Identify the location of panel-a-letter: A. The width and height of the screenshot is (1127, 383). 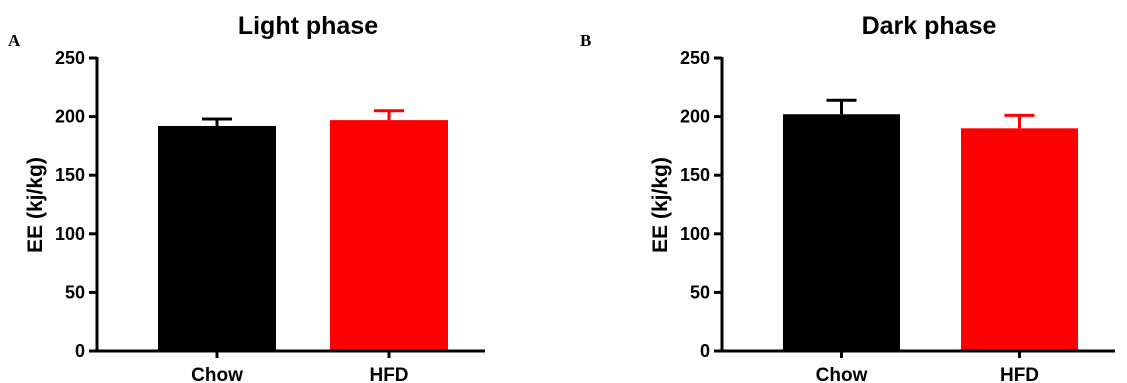
(14, 40).